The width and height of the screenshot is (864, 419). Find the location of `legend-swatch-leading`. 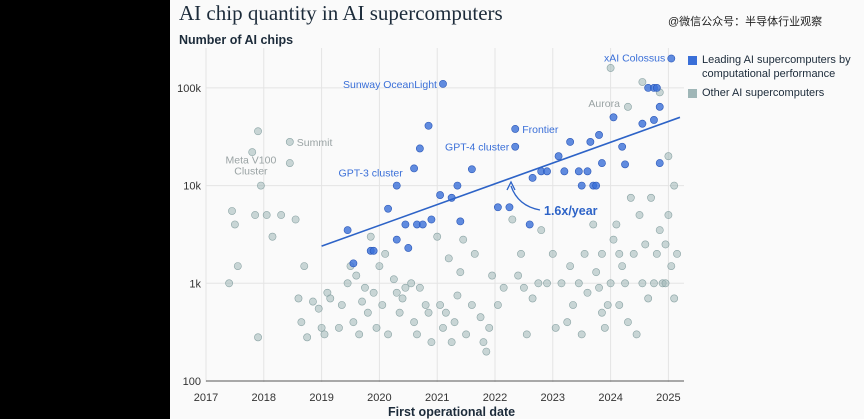

legend-swatch-leading is located at coordinates (692, 60).